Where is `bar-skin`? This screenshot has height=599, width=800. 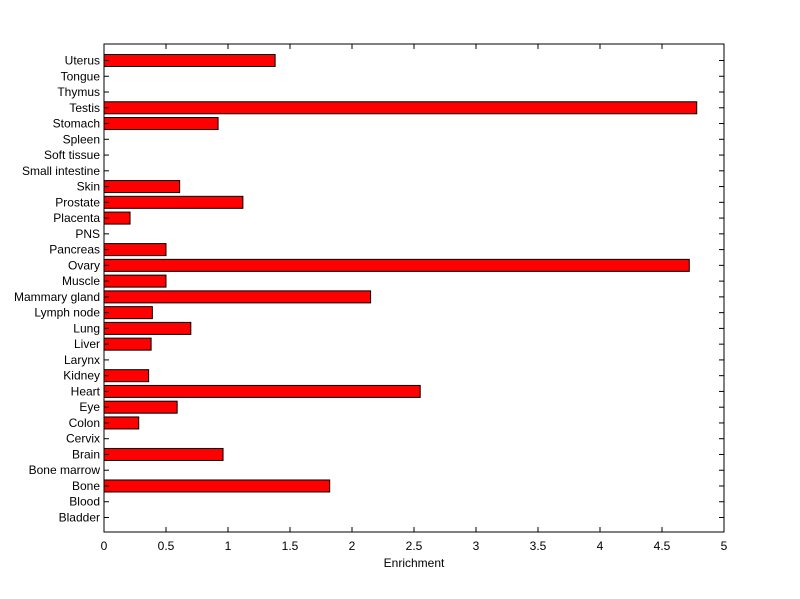
bar-skin is located at coordinates (142, 187).